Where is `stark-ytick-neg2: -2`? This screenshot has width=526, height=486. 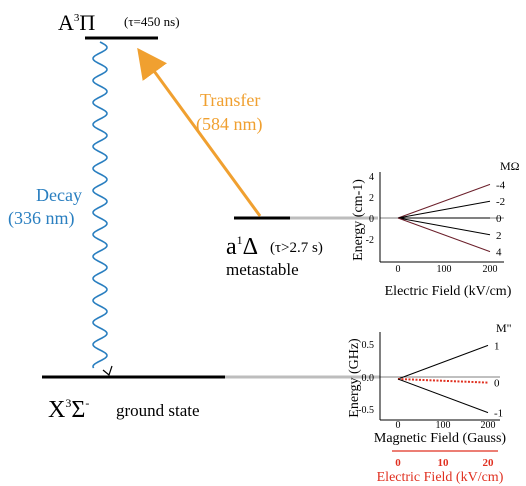 stark-ytick-neg2: -2 is located at coordinates (370, 240).